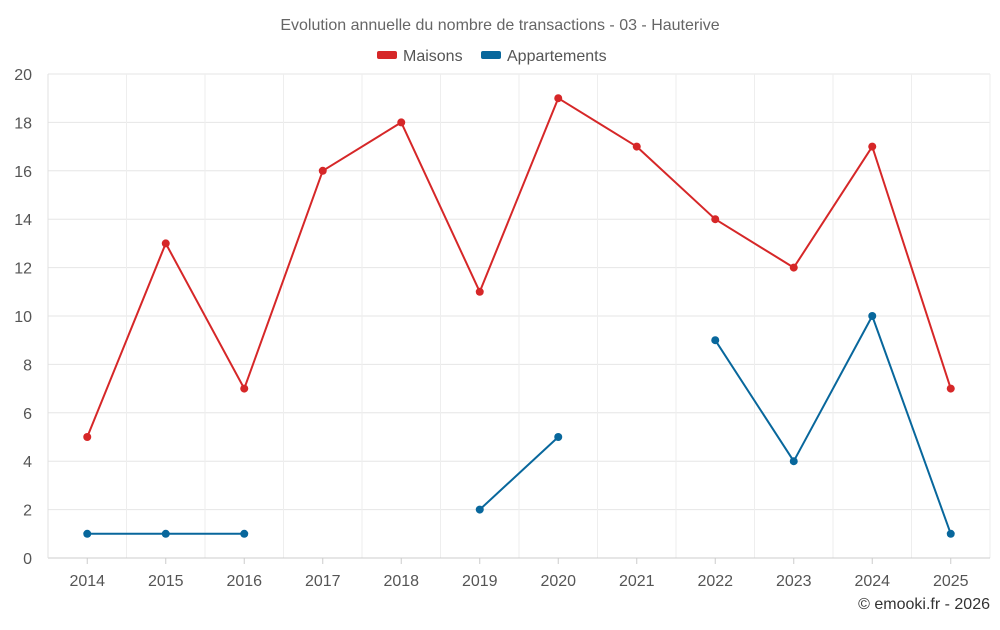 The width and height of the screenshot is (1000, 630). Describe the element at coordinates (27, 511) in the screenshot. I see `y-tick-label: 2` at that location.